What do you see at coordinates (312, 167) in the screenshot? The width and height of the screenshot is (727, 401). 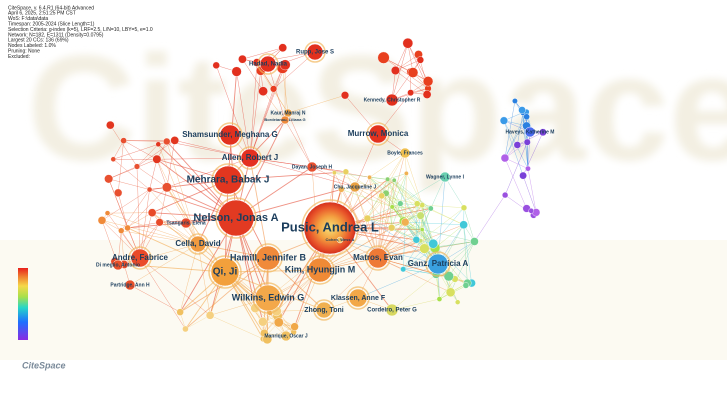 I see `node-label: Dayan, Joseph H` at bounding box center [312, 167].